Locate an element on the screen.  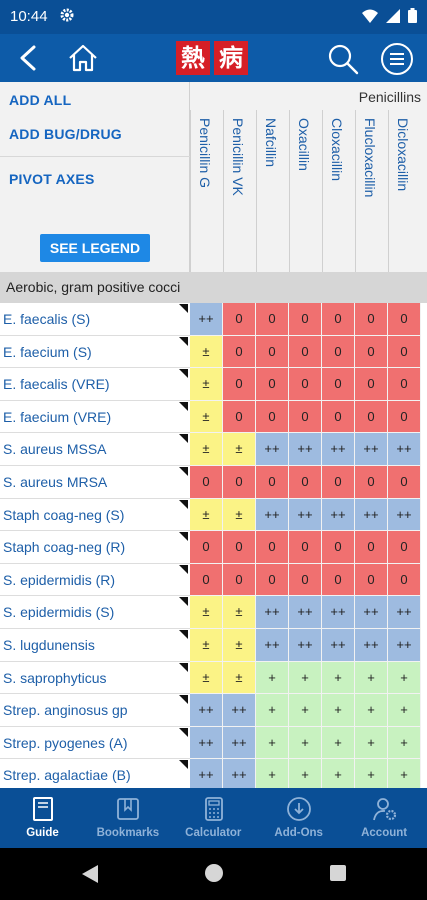
pivot-axes-button: PIVOT AXES is located at coordinates (52, 179).